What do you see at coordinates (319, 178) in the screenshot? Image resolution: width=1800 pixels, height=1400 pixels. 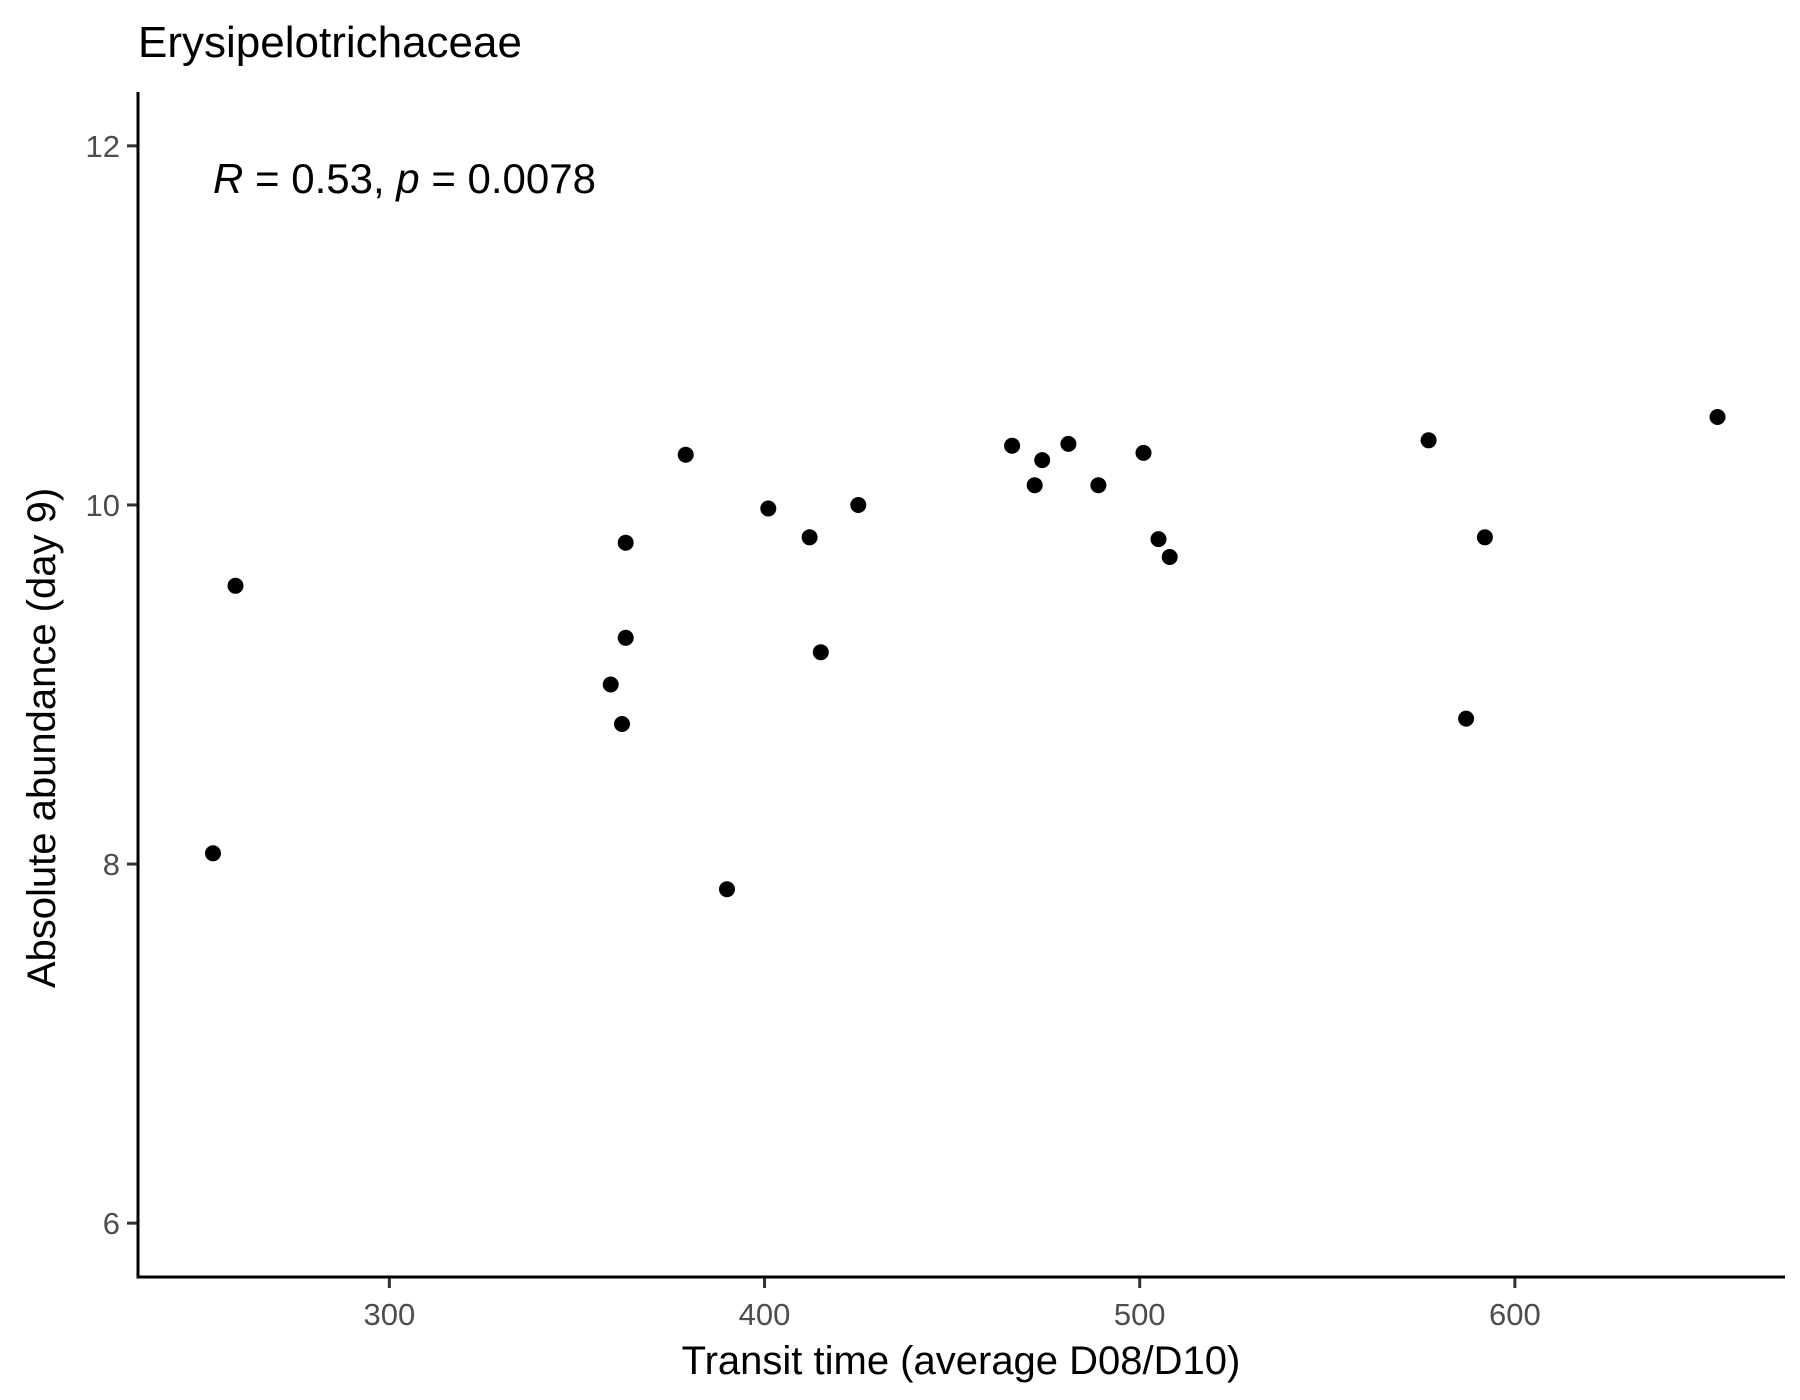 I see `r-value: = 0.53,` at bounding box center [319, 178].